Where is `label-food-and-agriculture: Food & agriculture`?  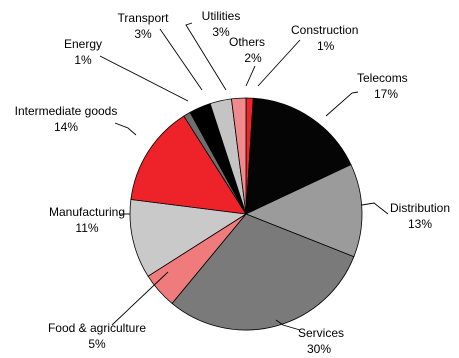
label-food-and-agriculture: Food & agriculture is located at coordinates (97, 328).